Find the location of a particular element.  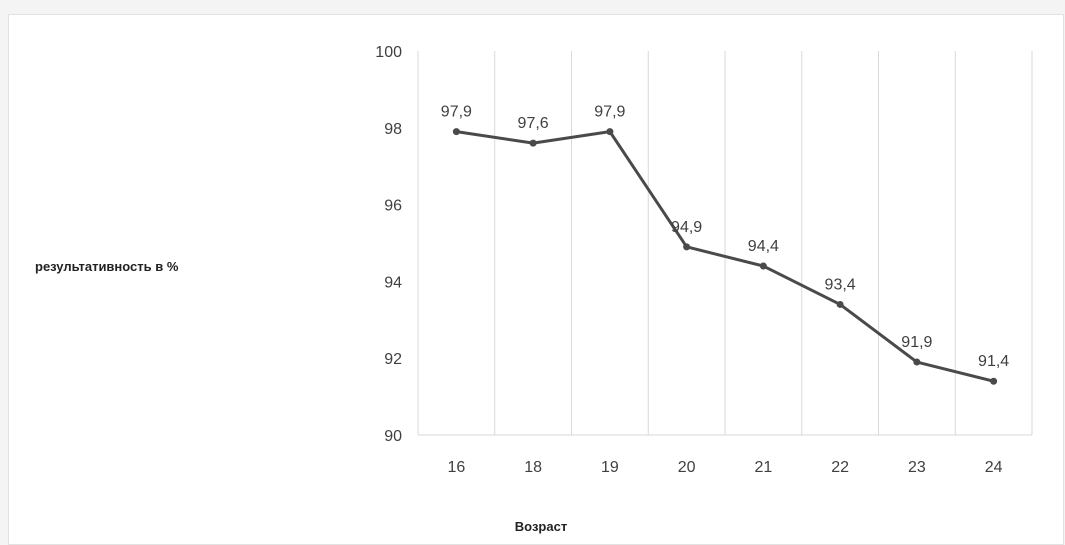

x-tick-label: 21 is located at coordinates (763, 467).